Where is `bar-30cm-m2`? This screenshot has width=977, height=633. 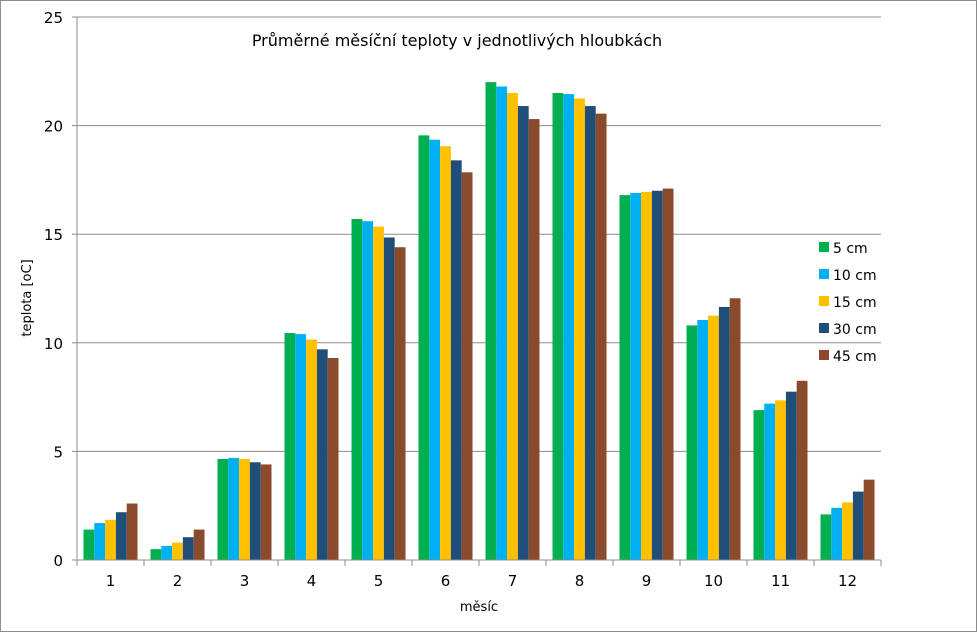 bar-30cm-m2 is located at coordinates (188, 548).